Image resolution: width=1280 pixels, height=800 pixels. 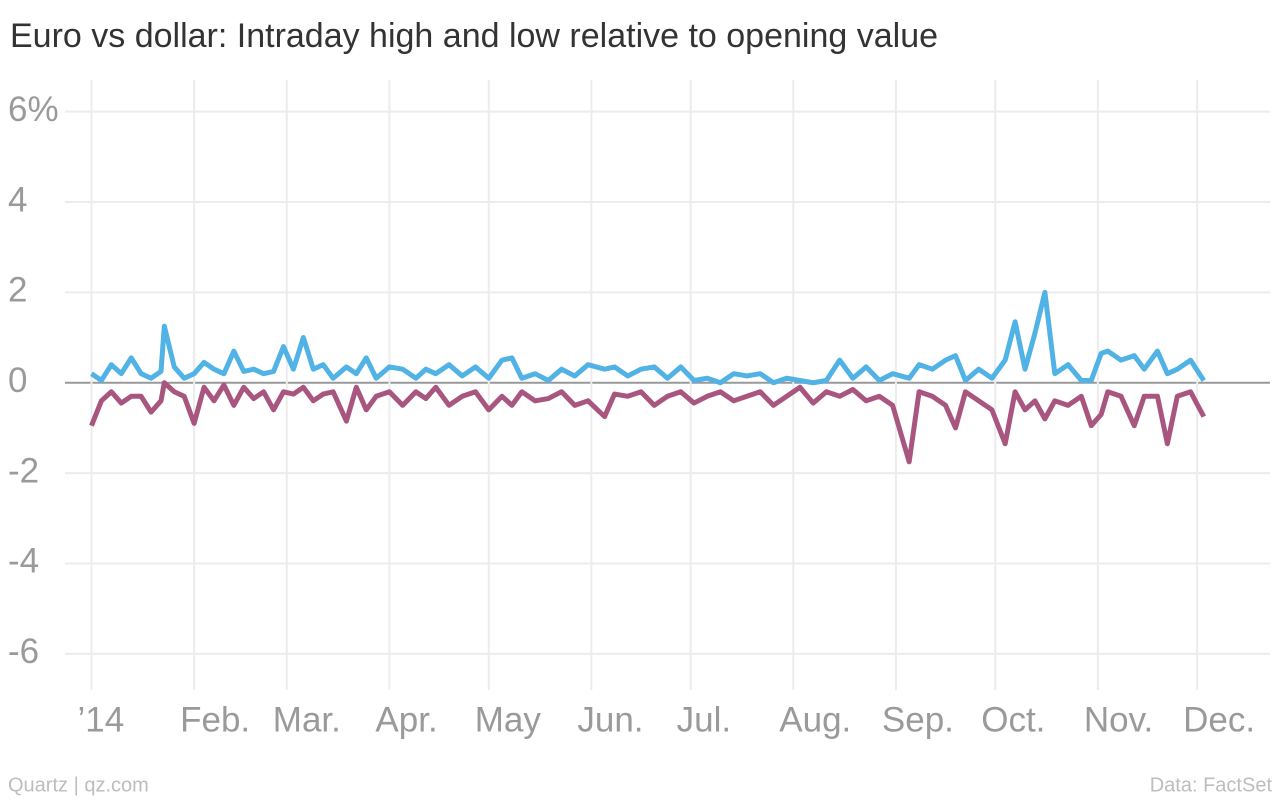 What do you see at coordinates (610, 719) in the screenshot?
I see `x-tick-label: Jun.` at bounding box center [610, 719].